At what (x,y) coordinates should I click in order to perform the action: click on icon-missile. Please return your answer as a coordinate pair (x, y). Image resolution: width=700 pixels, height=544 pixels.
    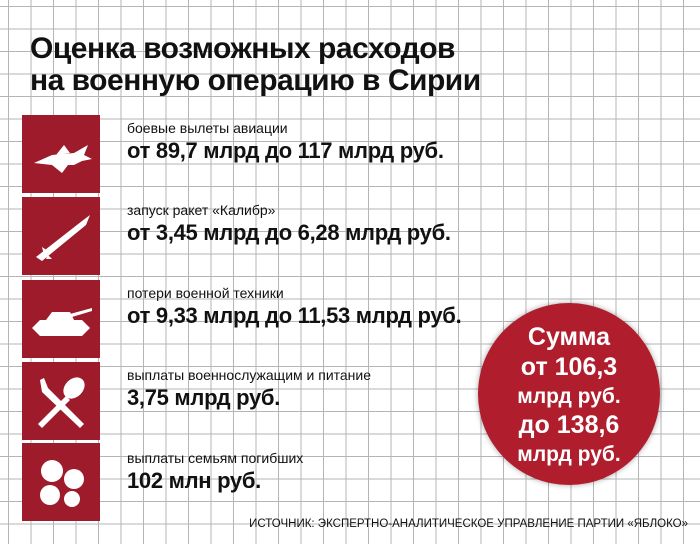
    Looking at the image, I should click on (61, 236).